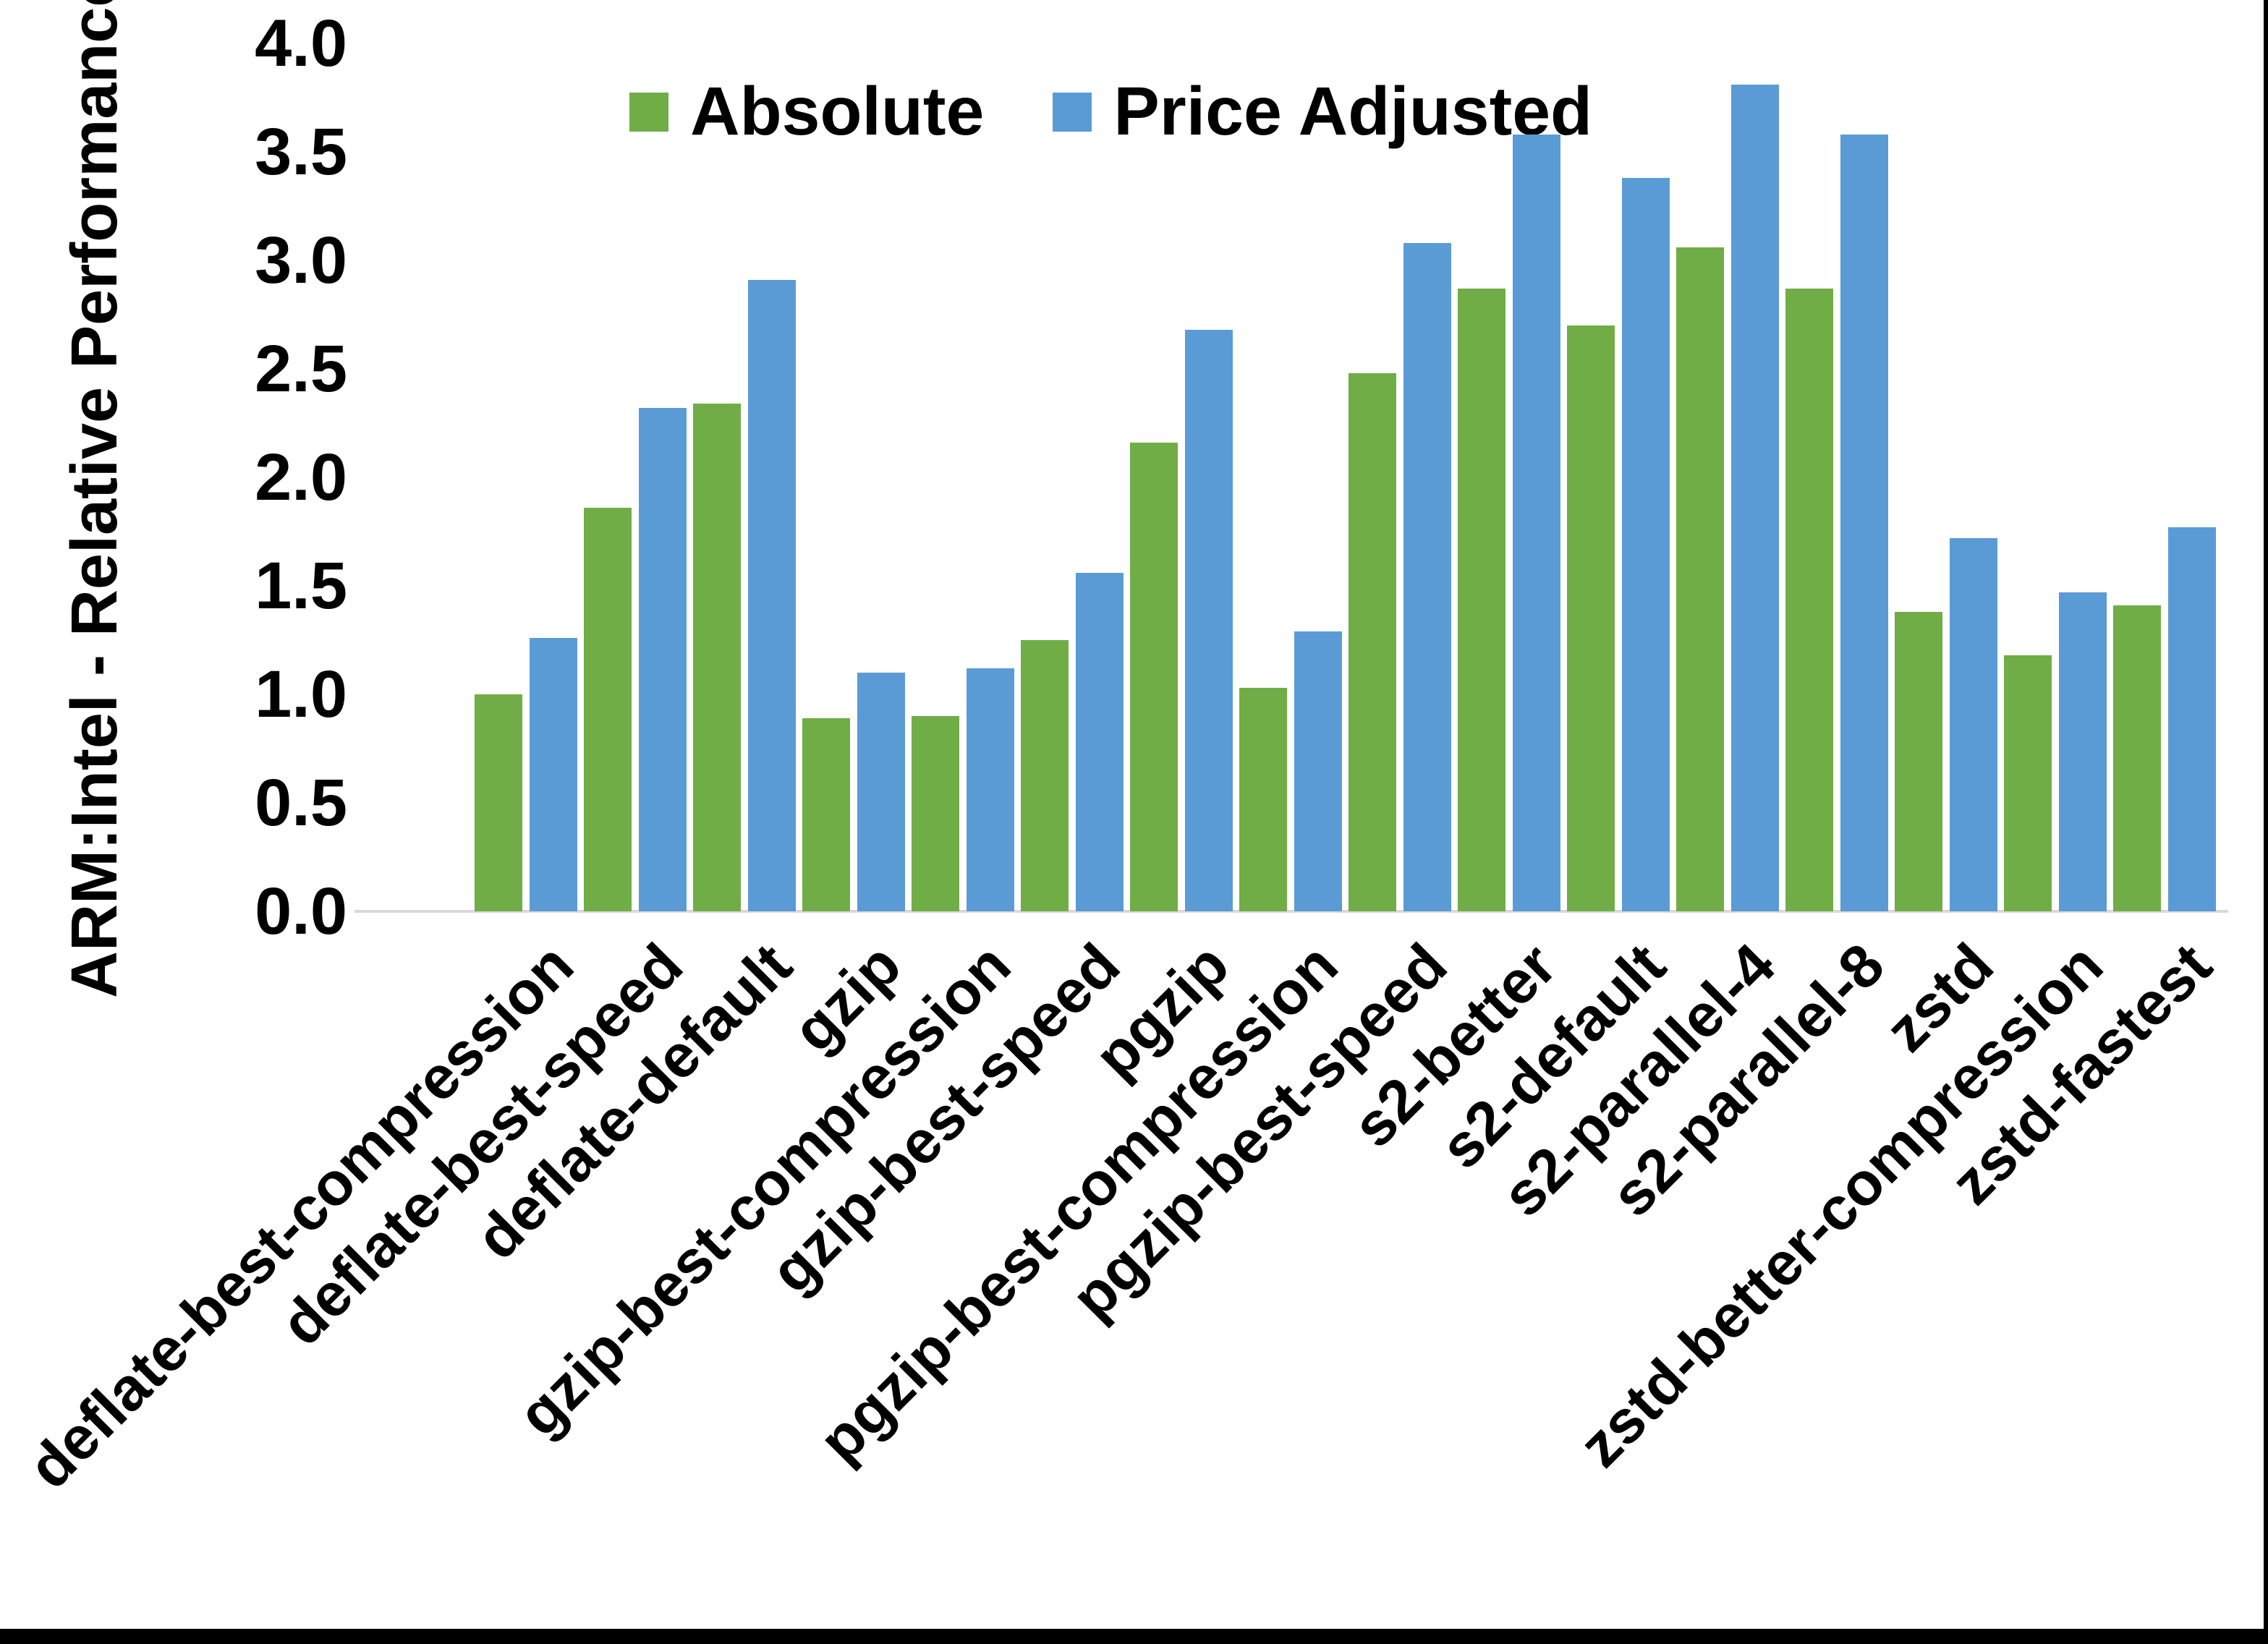 The height and width of the screenshot is (1644, 2268). I want to click on y-tick-label: 0.0, so click(301, 911).